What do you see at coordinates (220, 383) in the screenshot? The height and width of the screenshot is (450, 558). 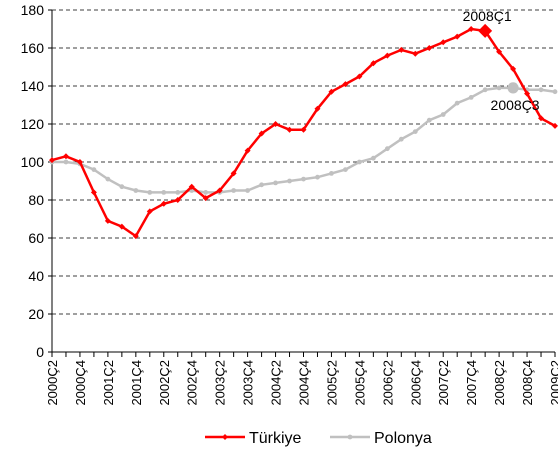 I see `x-tick-label: 2003Ç2` at bounding box center [220, 383].